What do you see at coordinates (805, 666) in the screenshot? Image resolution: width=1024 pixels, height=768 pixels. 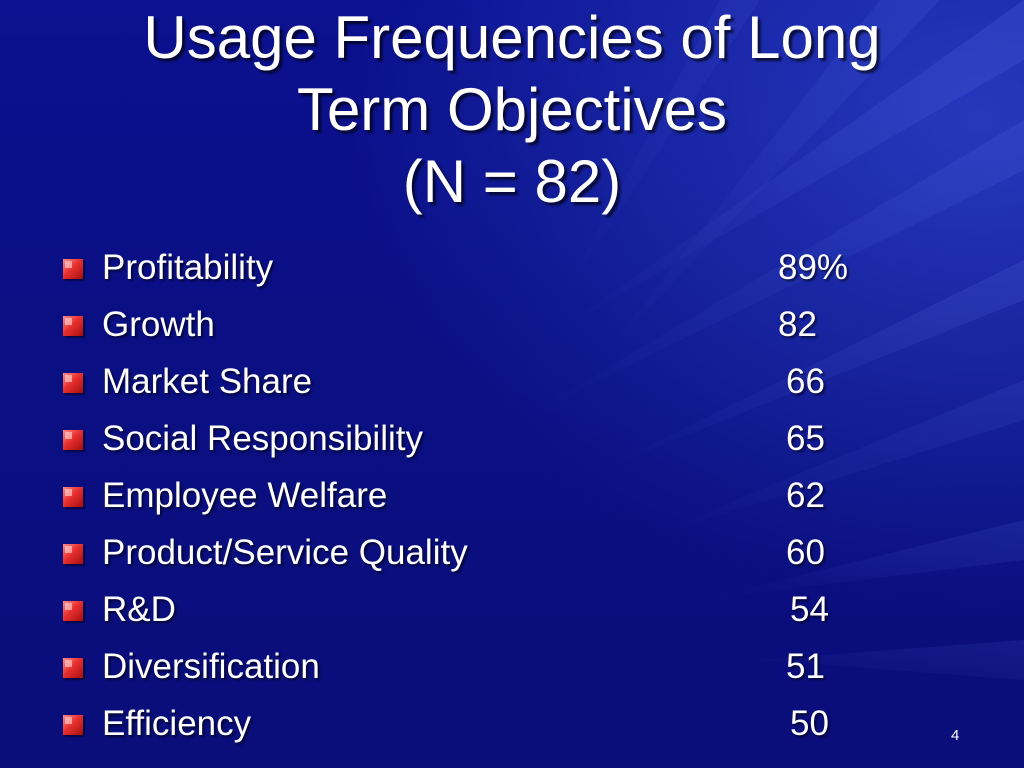 I see `item-value: 51` at bounding box center [805, 666].